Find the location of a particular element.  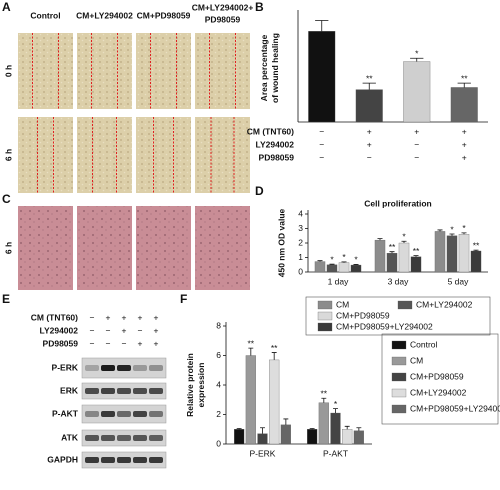

column-header: CM+LY294002+ is located at coordinates (223, 7).